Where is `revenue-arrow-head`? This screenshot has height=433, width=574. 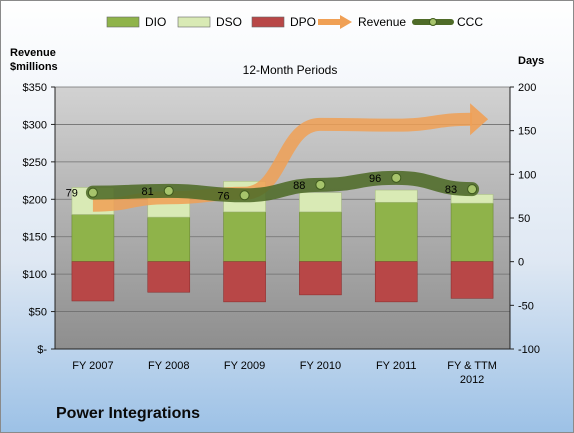 revenue-arrow-head is located at coordinates (479, 119).